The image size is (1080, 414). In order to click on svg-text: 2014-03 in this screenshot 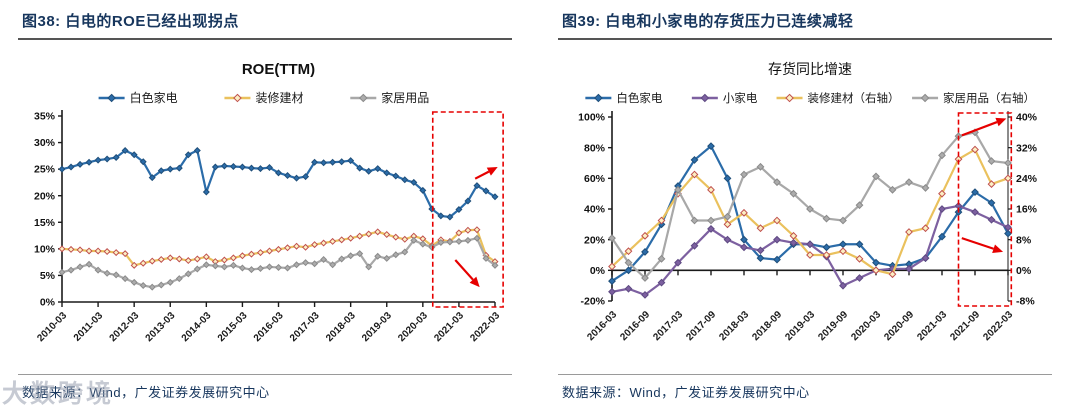, I will do `click(197, 327)`.